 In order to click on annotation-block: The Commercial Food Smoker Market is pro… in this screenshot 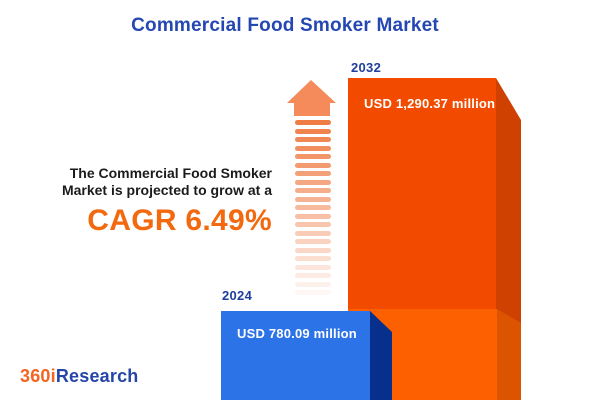, I will do `click(167, 201)`.